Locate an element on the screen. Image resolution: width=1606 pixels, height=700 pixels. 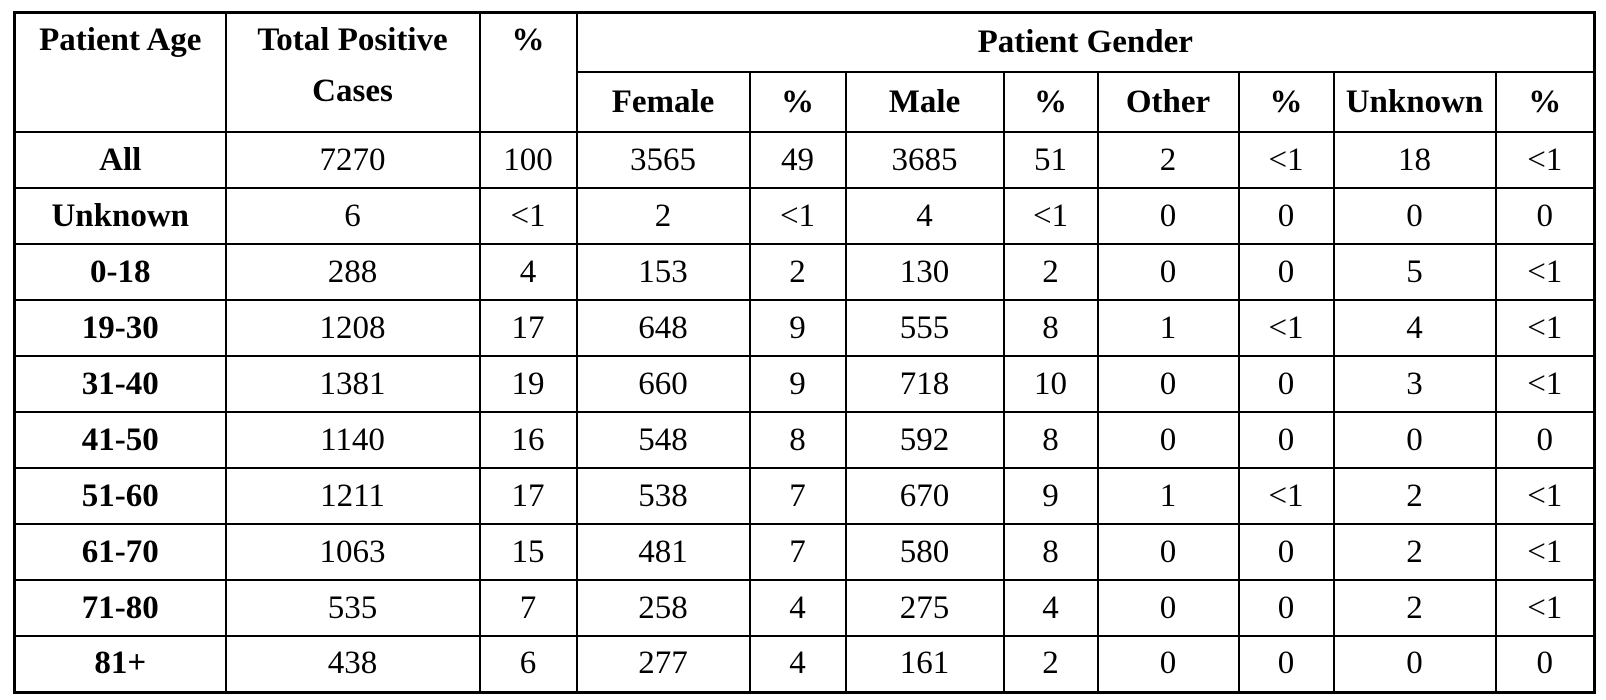
cell-total-positive-cases: 1211 is located at coordinates (352, 496).